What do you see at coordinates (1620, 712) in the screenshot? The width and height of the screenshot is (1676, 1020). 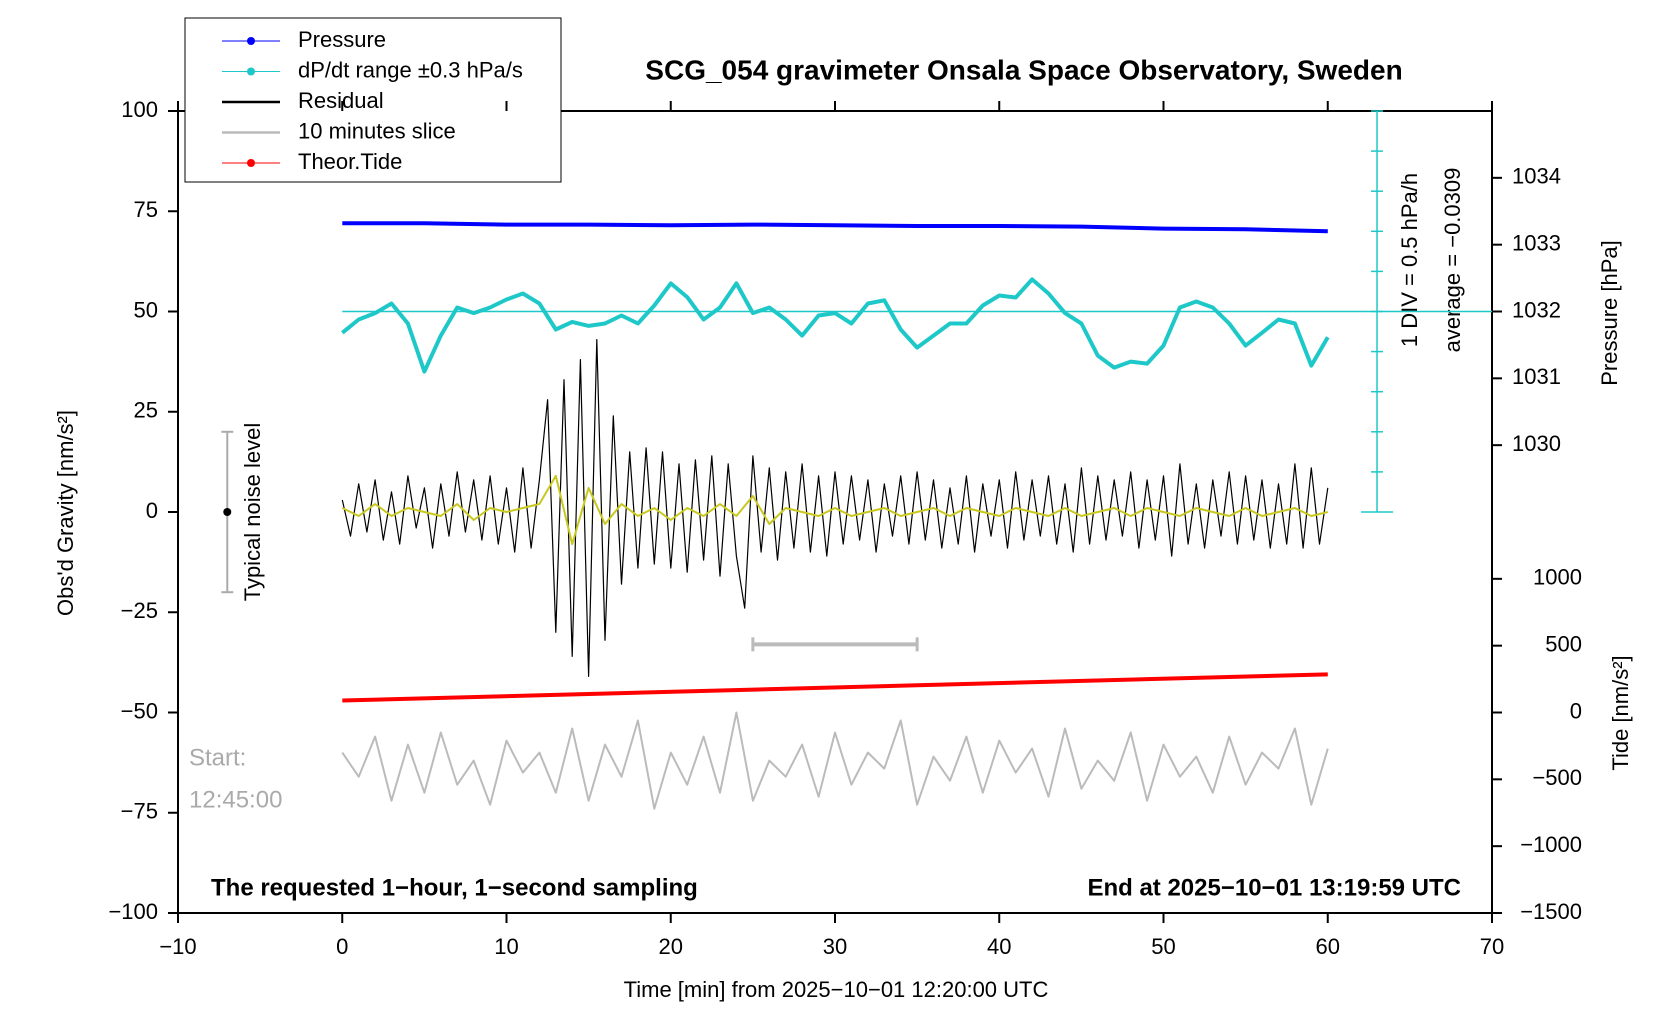 I see `y3-axis-label: Tide [nm/s²]` at bounding box center [1620, 712].